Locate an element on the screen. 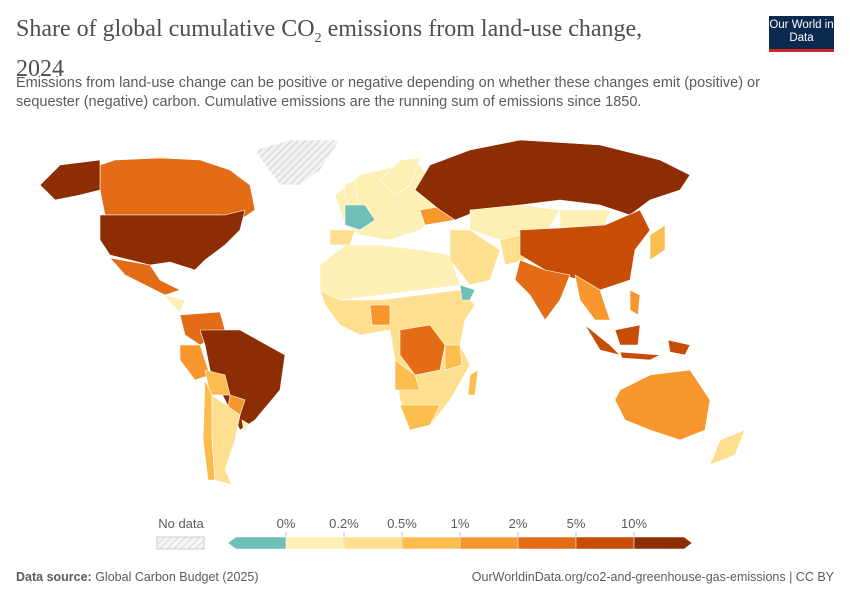 The image size is (850, 600). legend-bin-label: 10% is located at coordinates (634, 523).